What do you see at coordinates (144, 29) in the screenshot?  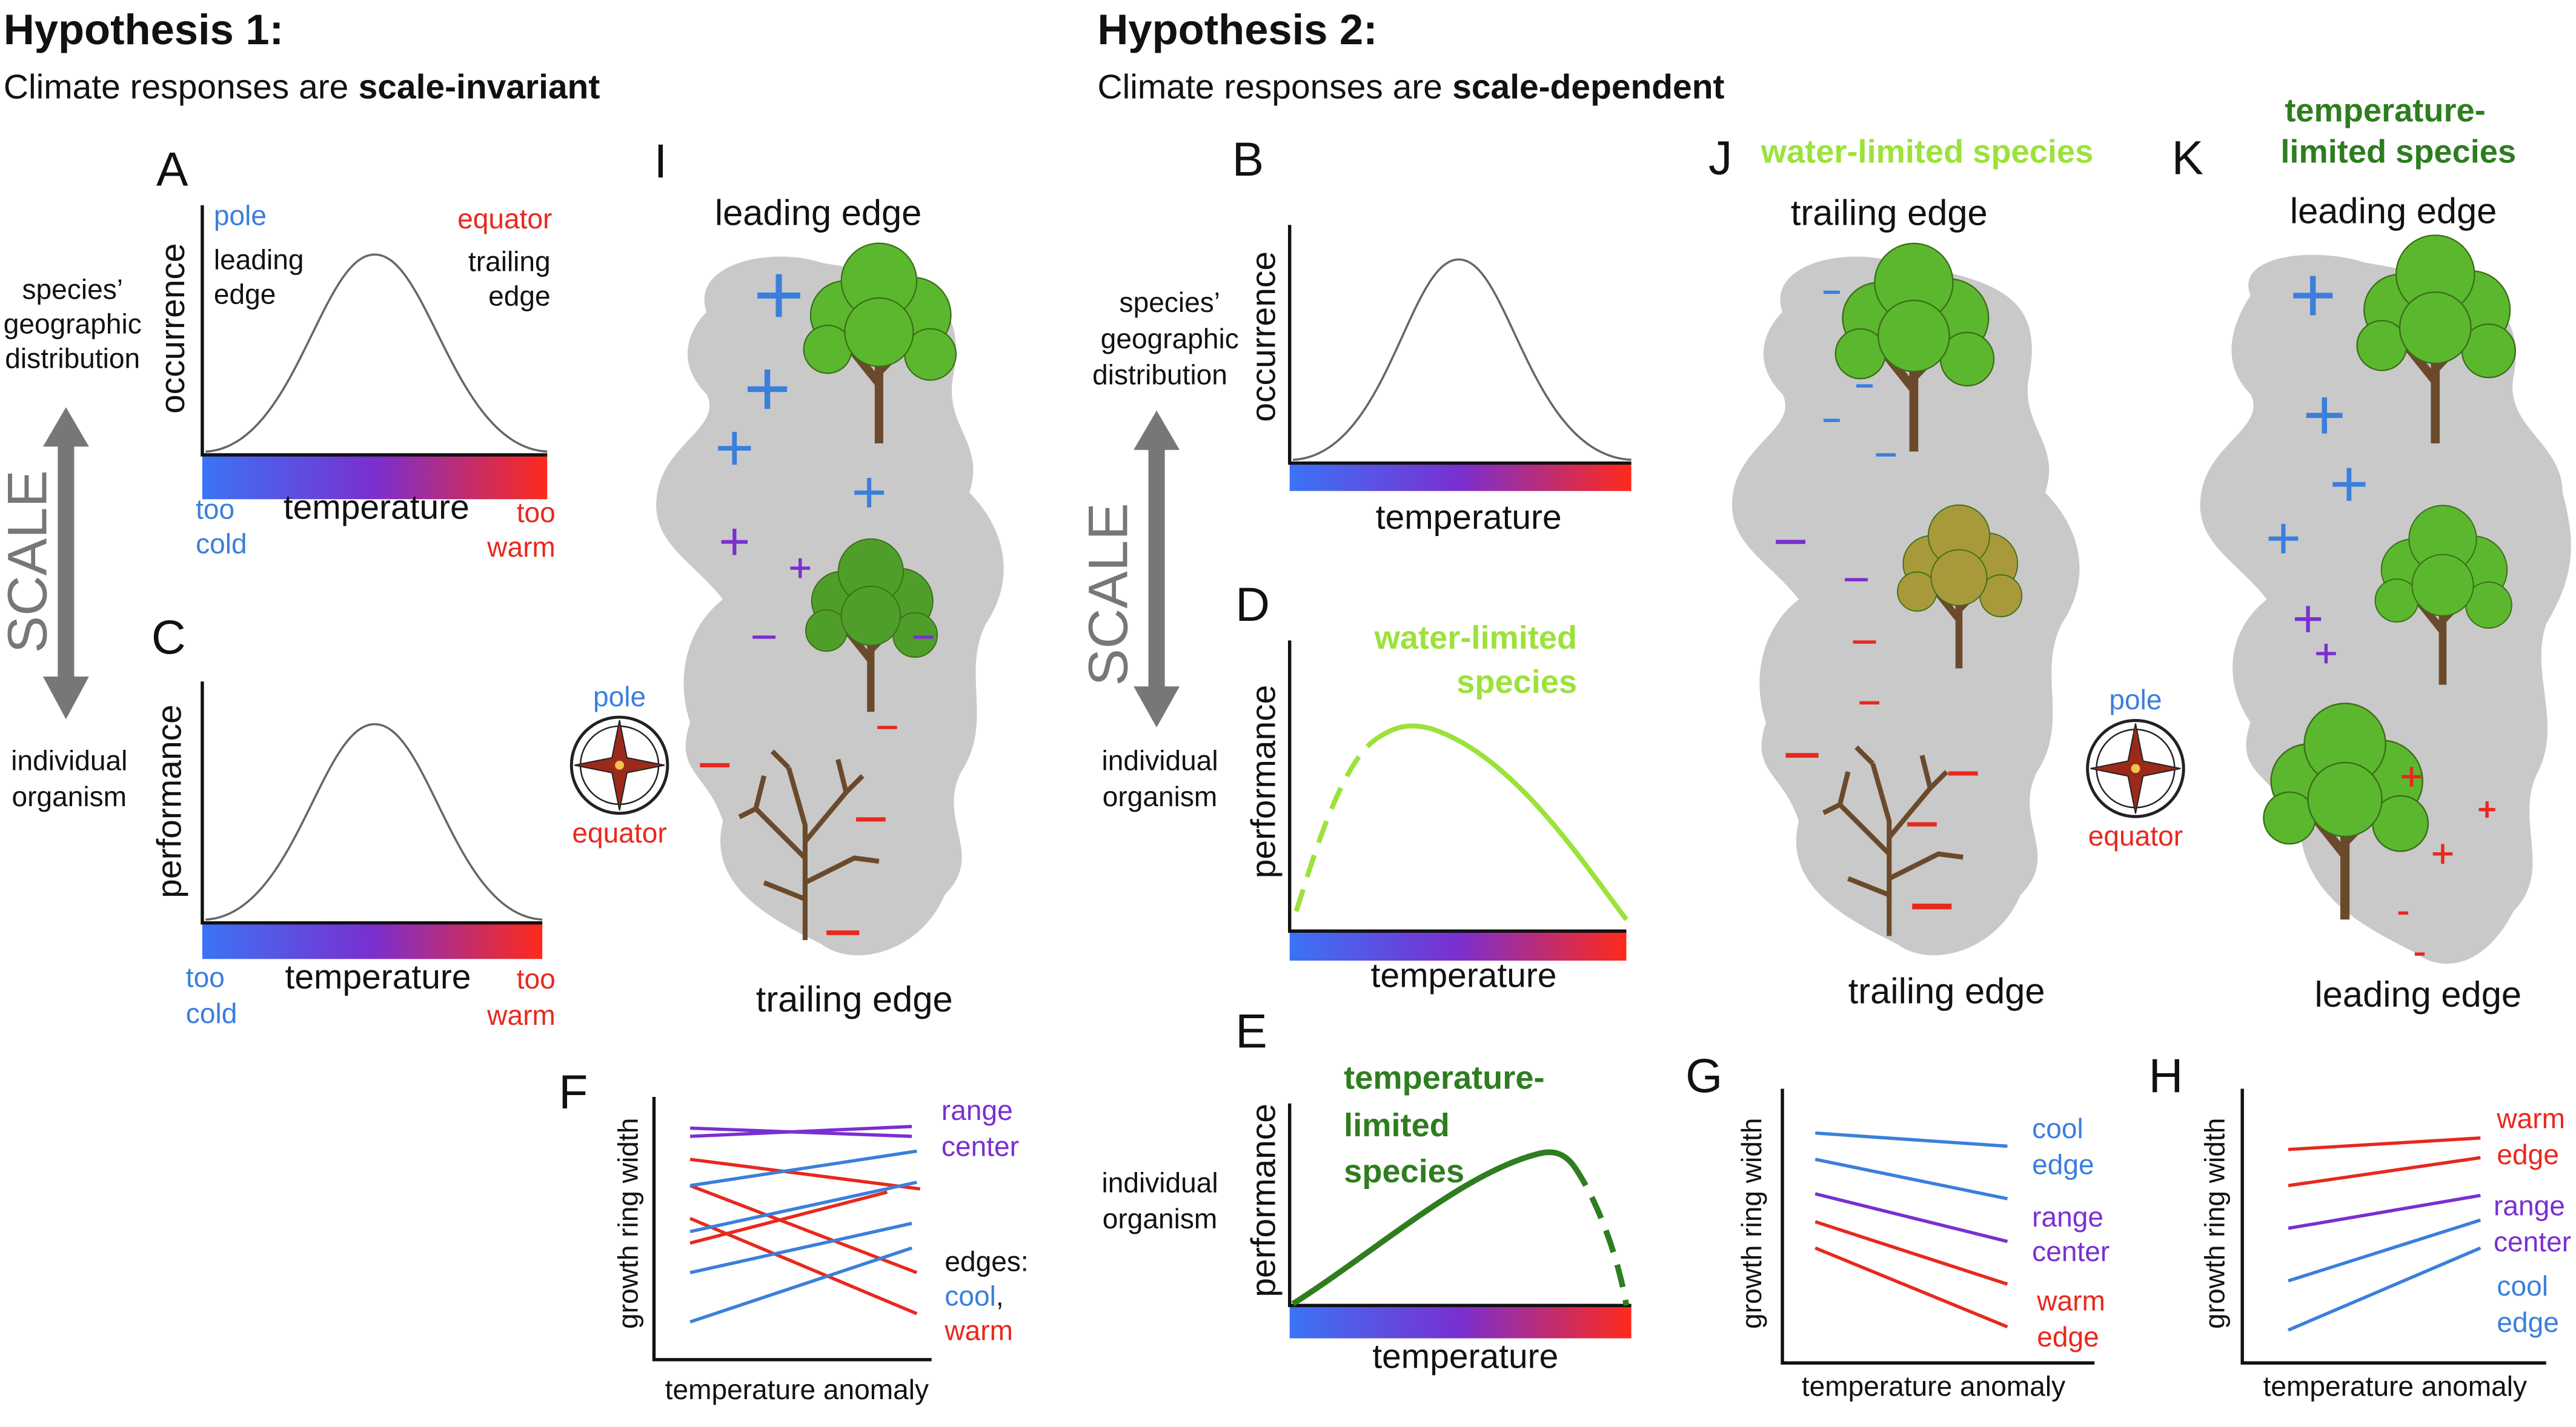 I see `hypothesis-title: Hypothesis 1:` at bounding box center [144, 29].